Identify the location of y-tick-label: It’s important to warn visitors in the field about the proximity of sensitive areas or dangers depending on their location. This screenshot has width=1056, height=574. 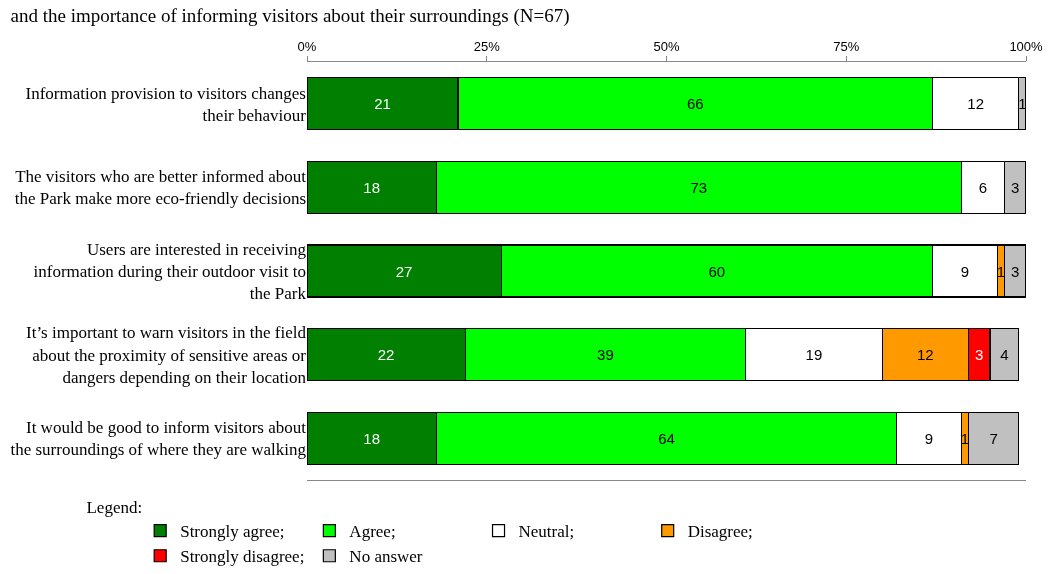
(166, 355).